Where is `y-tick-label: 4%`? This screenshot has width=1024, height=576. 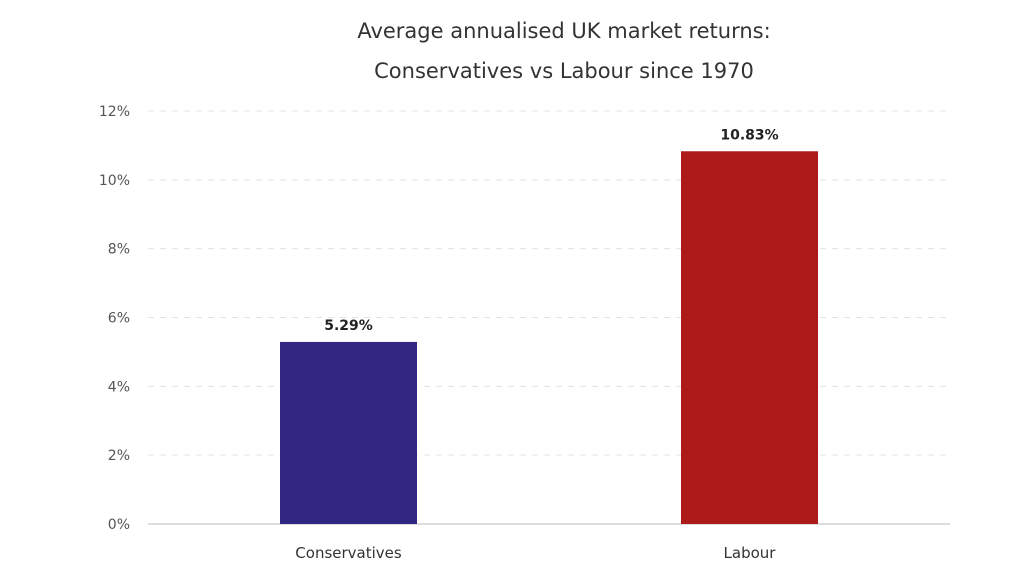
y-tick-label: 4% is located at coordinates (119, 387).